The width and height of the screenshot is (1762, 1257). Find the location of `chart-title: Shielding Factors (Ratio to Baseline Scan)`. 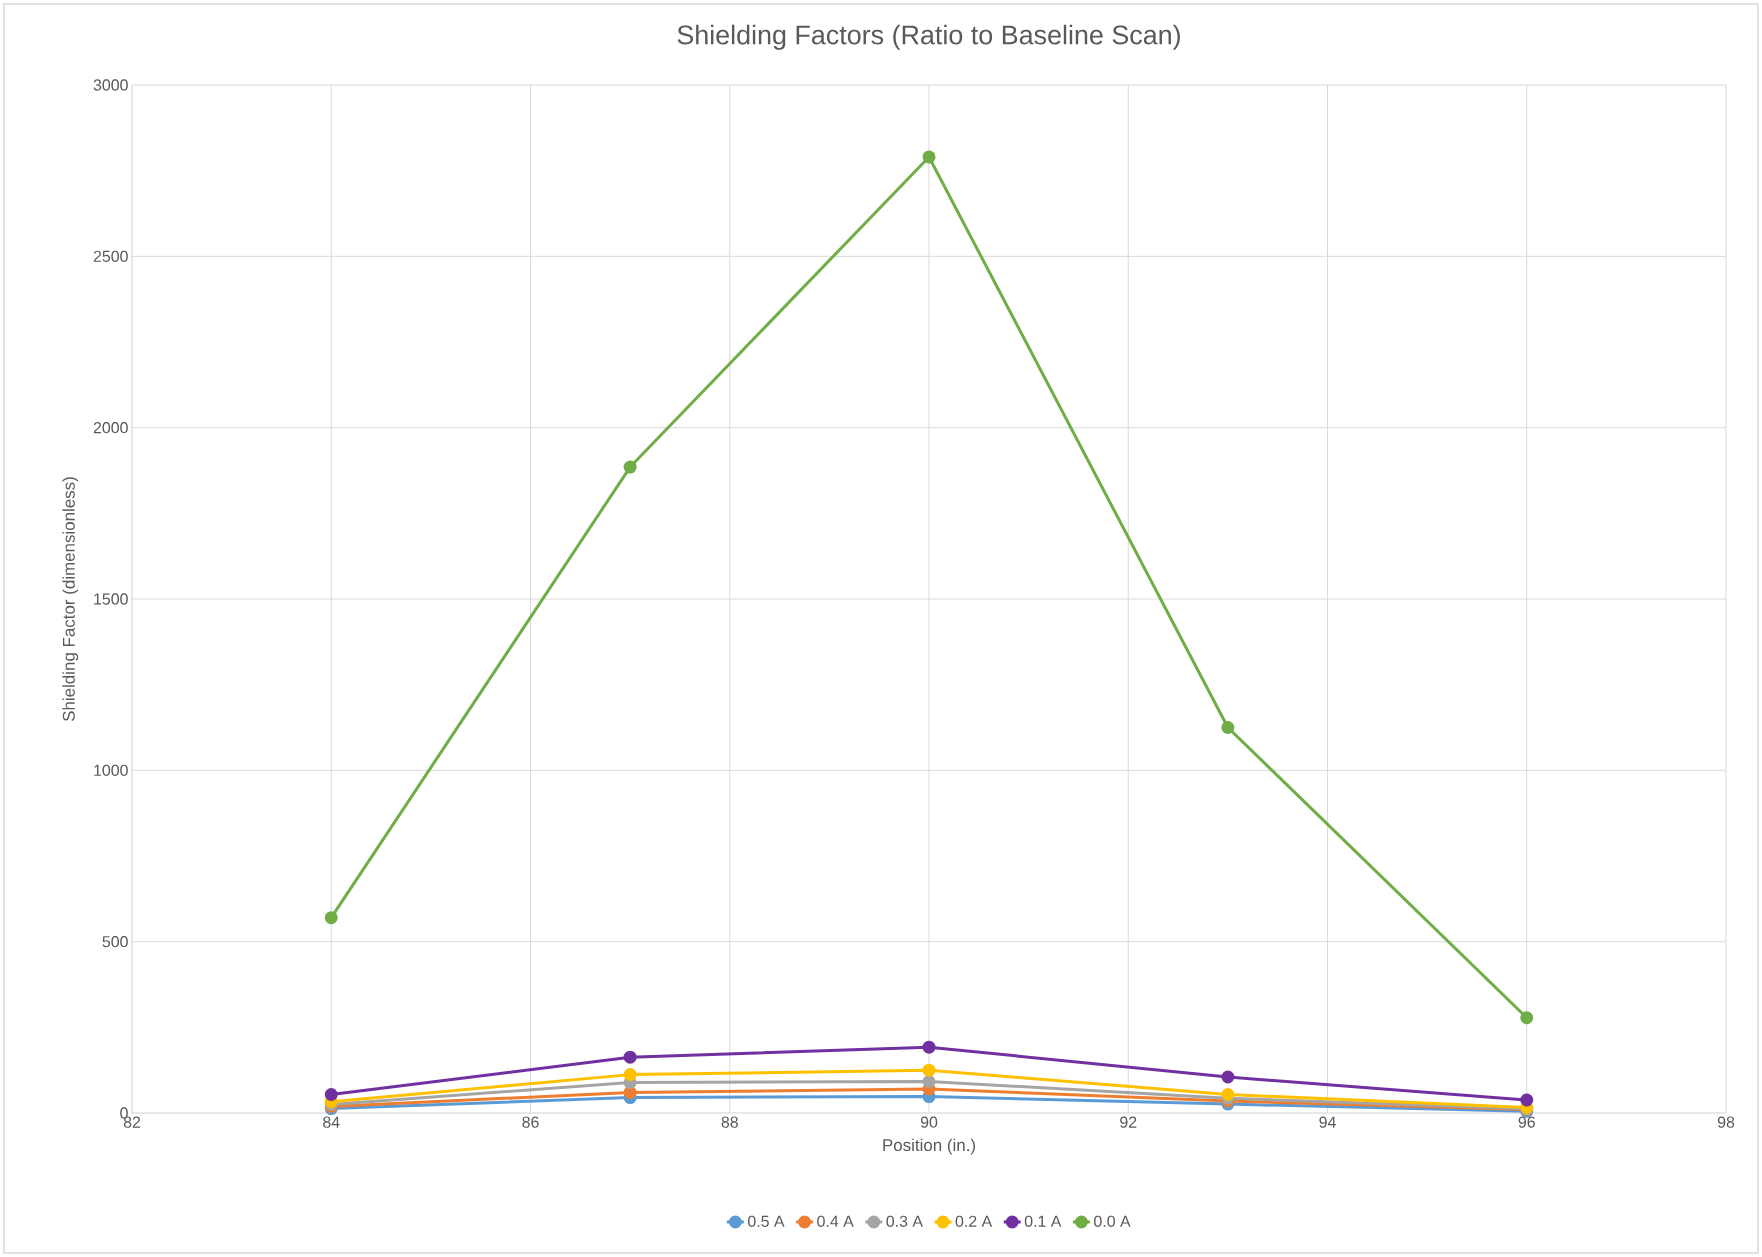

chart-title: Shielding Factors (Ratio to Baseline Scan) is located at coordinates (928, 37).